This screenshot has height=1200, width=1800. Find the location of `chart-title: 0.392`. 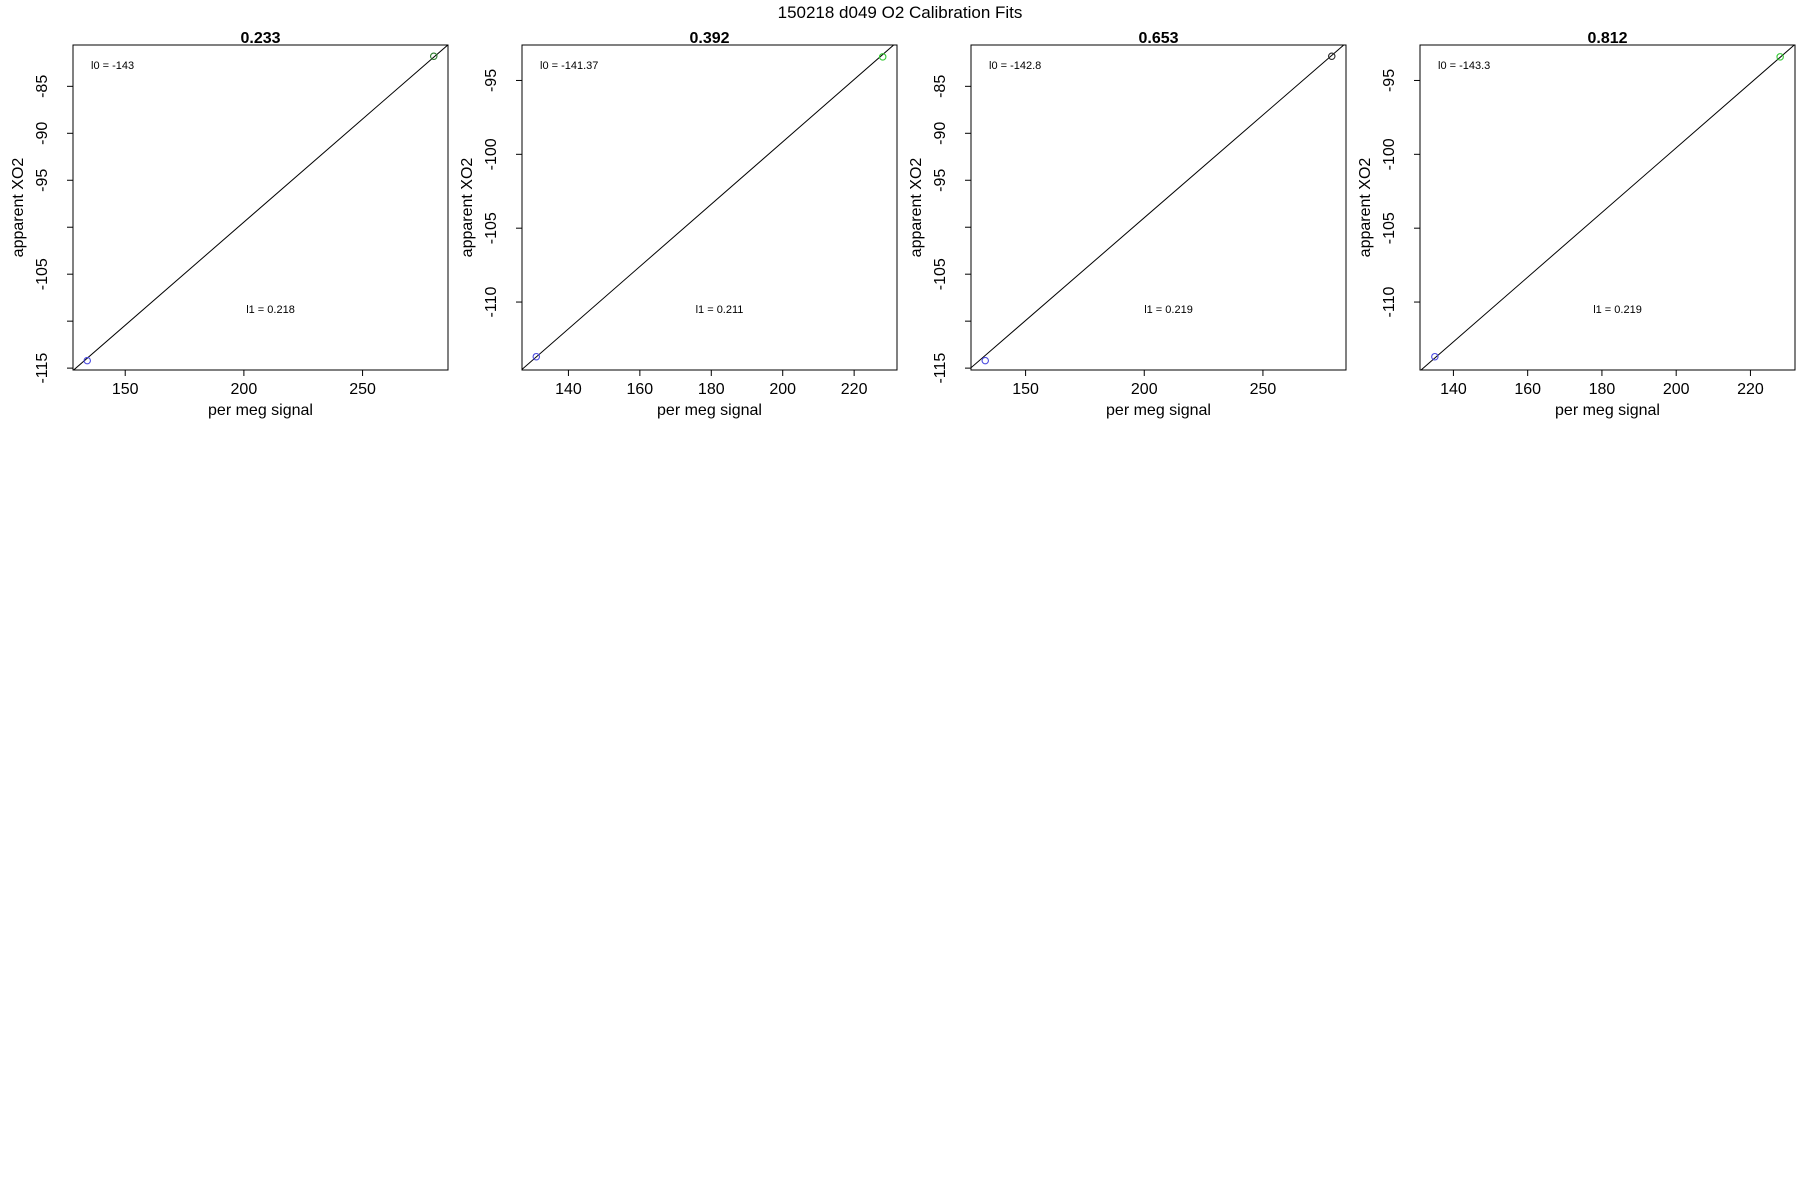

chart-title: 0.392 is located at coordinates (709, 38).